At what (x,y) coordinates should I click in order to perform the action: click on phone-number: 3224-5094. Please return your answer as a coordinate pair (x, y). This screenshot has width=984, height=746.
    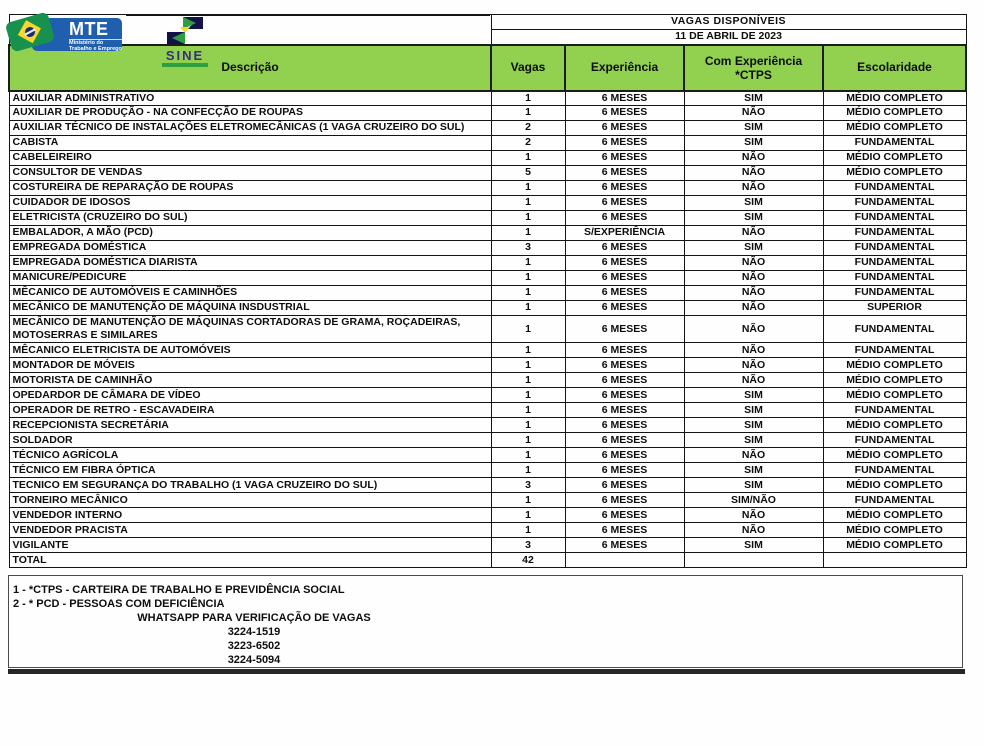
    Looking at the image, I should click on (254, 660).